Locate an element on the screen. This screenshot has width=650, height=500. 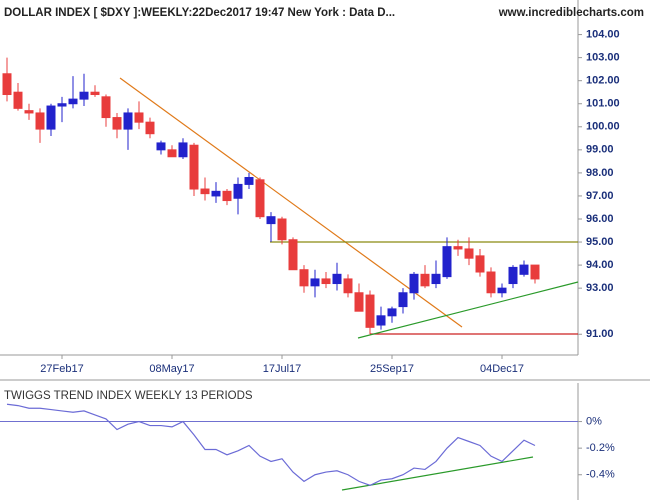
y-tick-label: -0.4% is located at coordinates (600, 475).